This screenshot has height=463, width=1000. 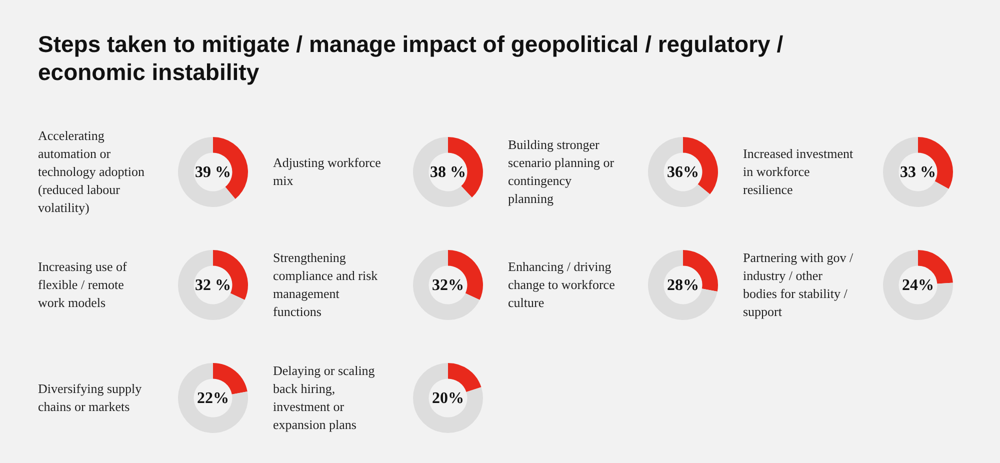 What do you see at coordinates (326, 285) in the screenshot?
I see `text: Strengthening compliance and risk management functions` at bounding box center [326, 285].